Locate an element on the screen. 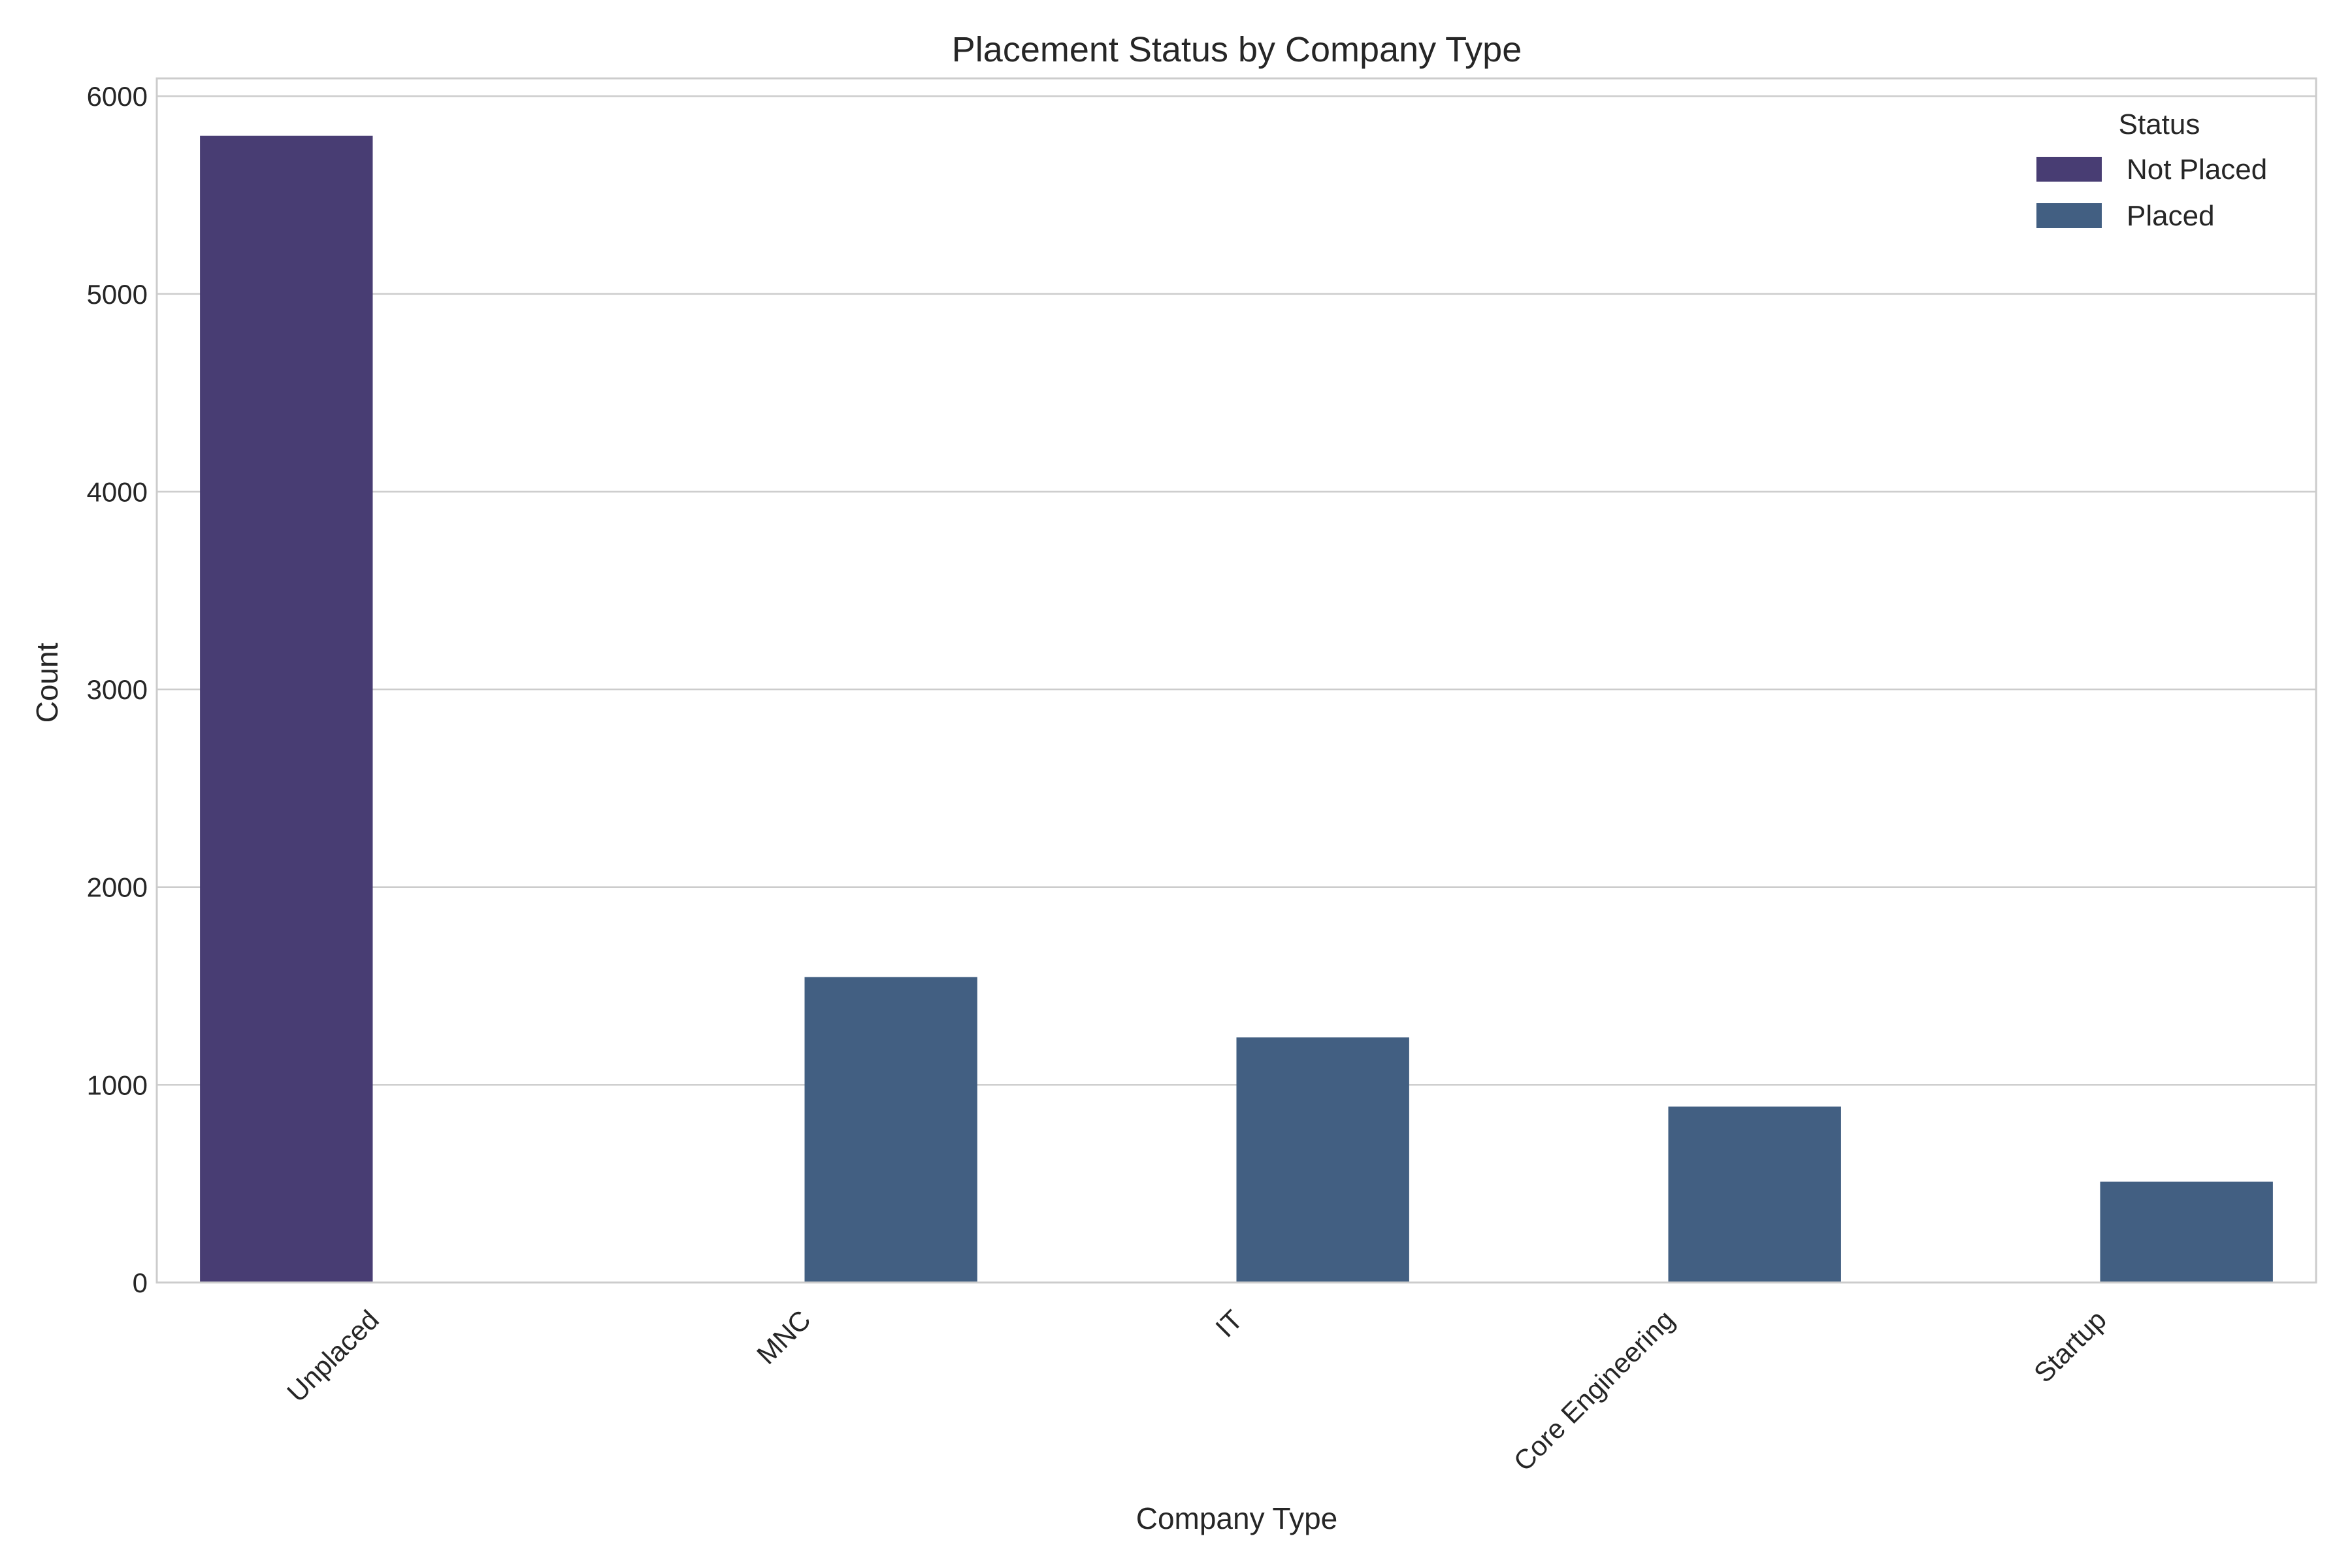 Image resolution: width=2352 pixels, height=1568 pixels. bar-placed-startup is located at coordinates (2186, 1231).